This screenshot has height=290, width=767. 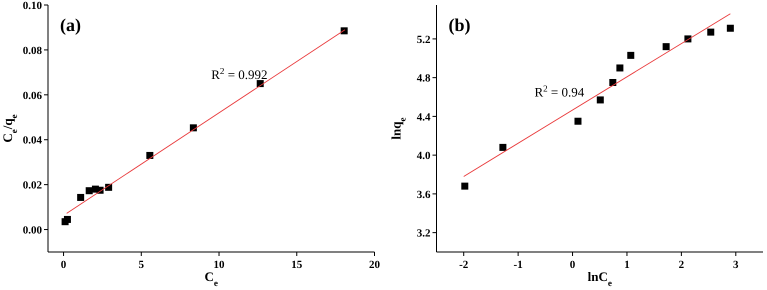 I want to click on y-tick-label: 5.2, so click(x=423, y=40).